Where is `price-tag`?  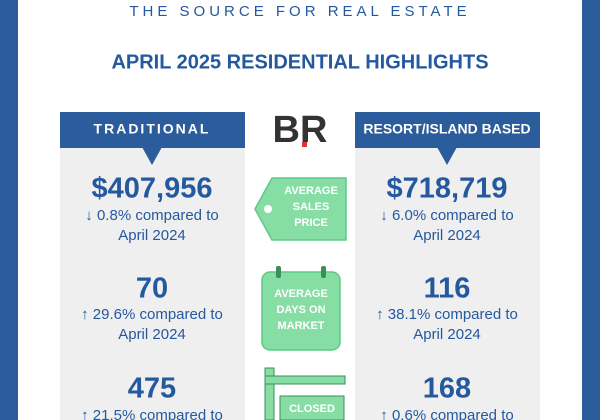
price-tag is located at coordinates (300, 209).